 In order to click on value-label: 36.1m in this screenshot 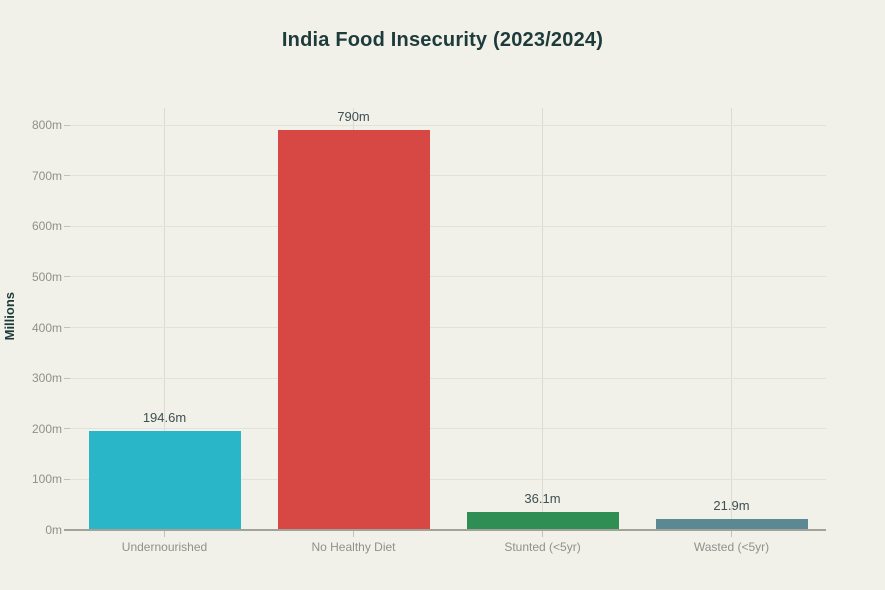, I will do `click(542, 498)`.